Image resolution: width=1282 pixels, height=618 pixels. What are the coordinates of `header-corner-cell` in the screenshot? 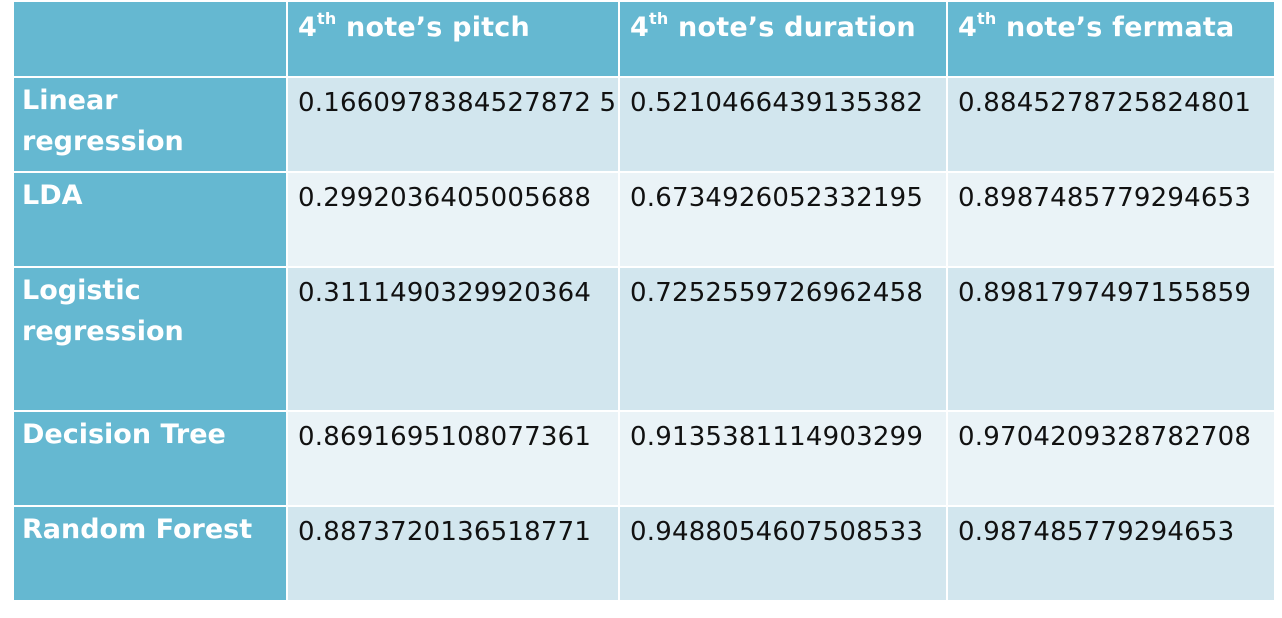 It's located at (150, 39).